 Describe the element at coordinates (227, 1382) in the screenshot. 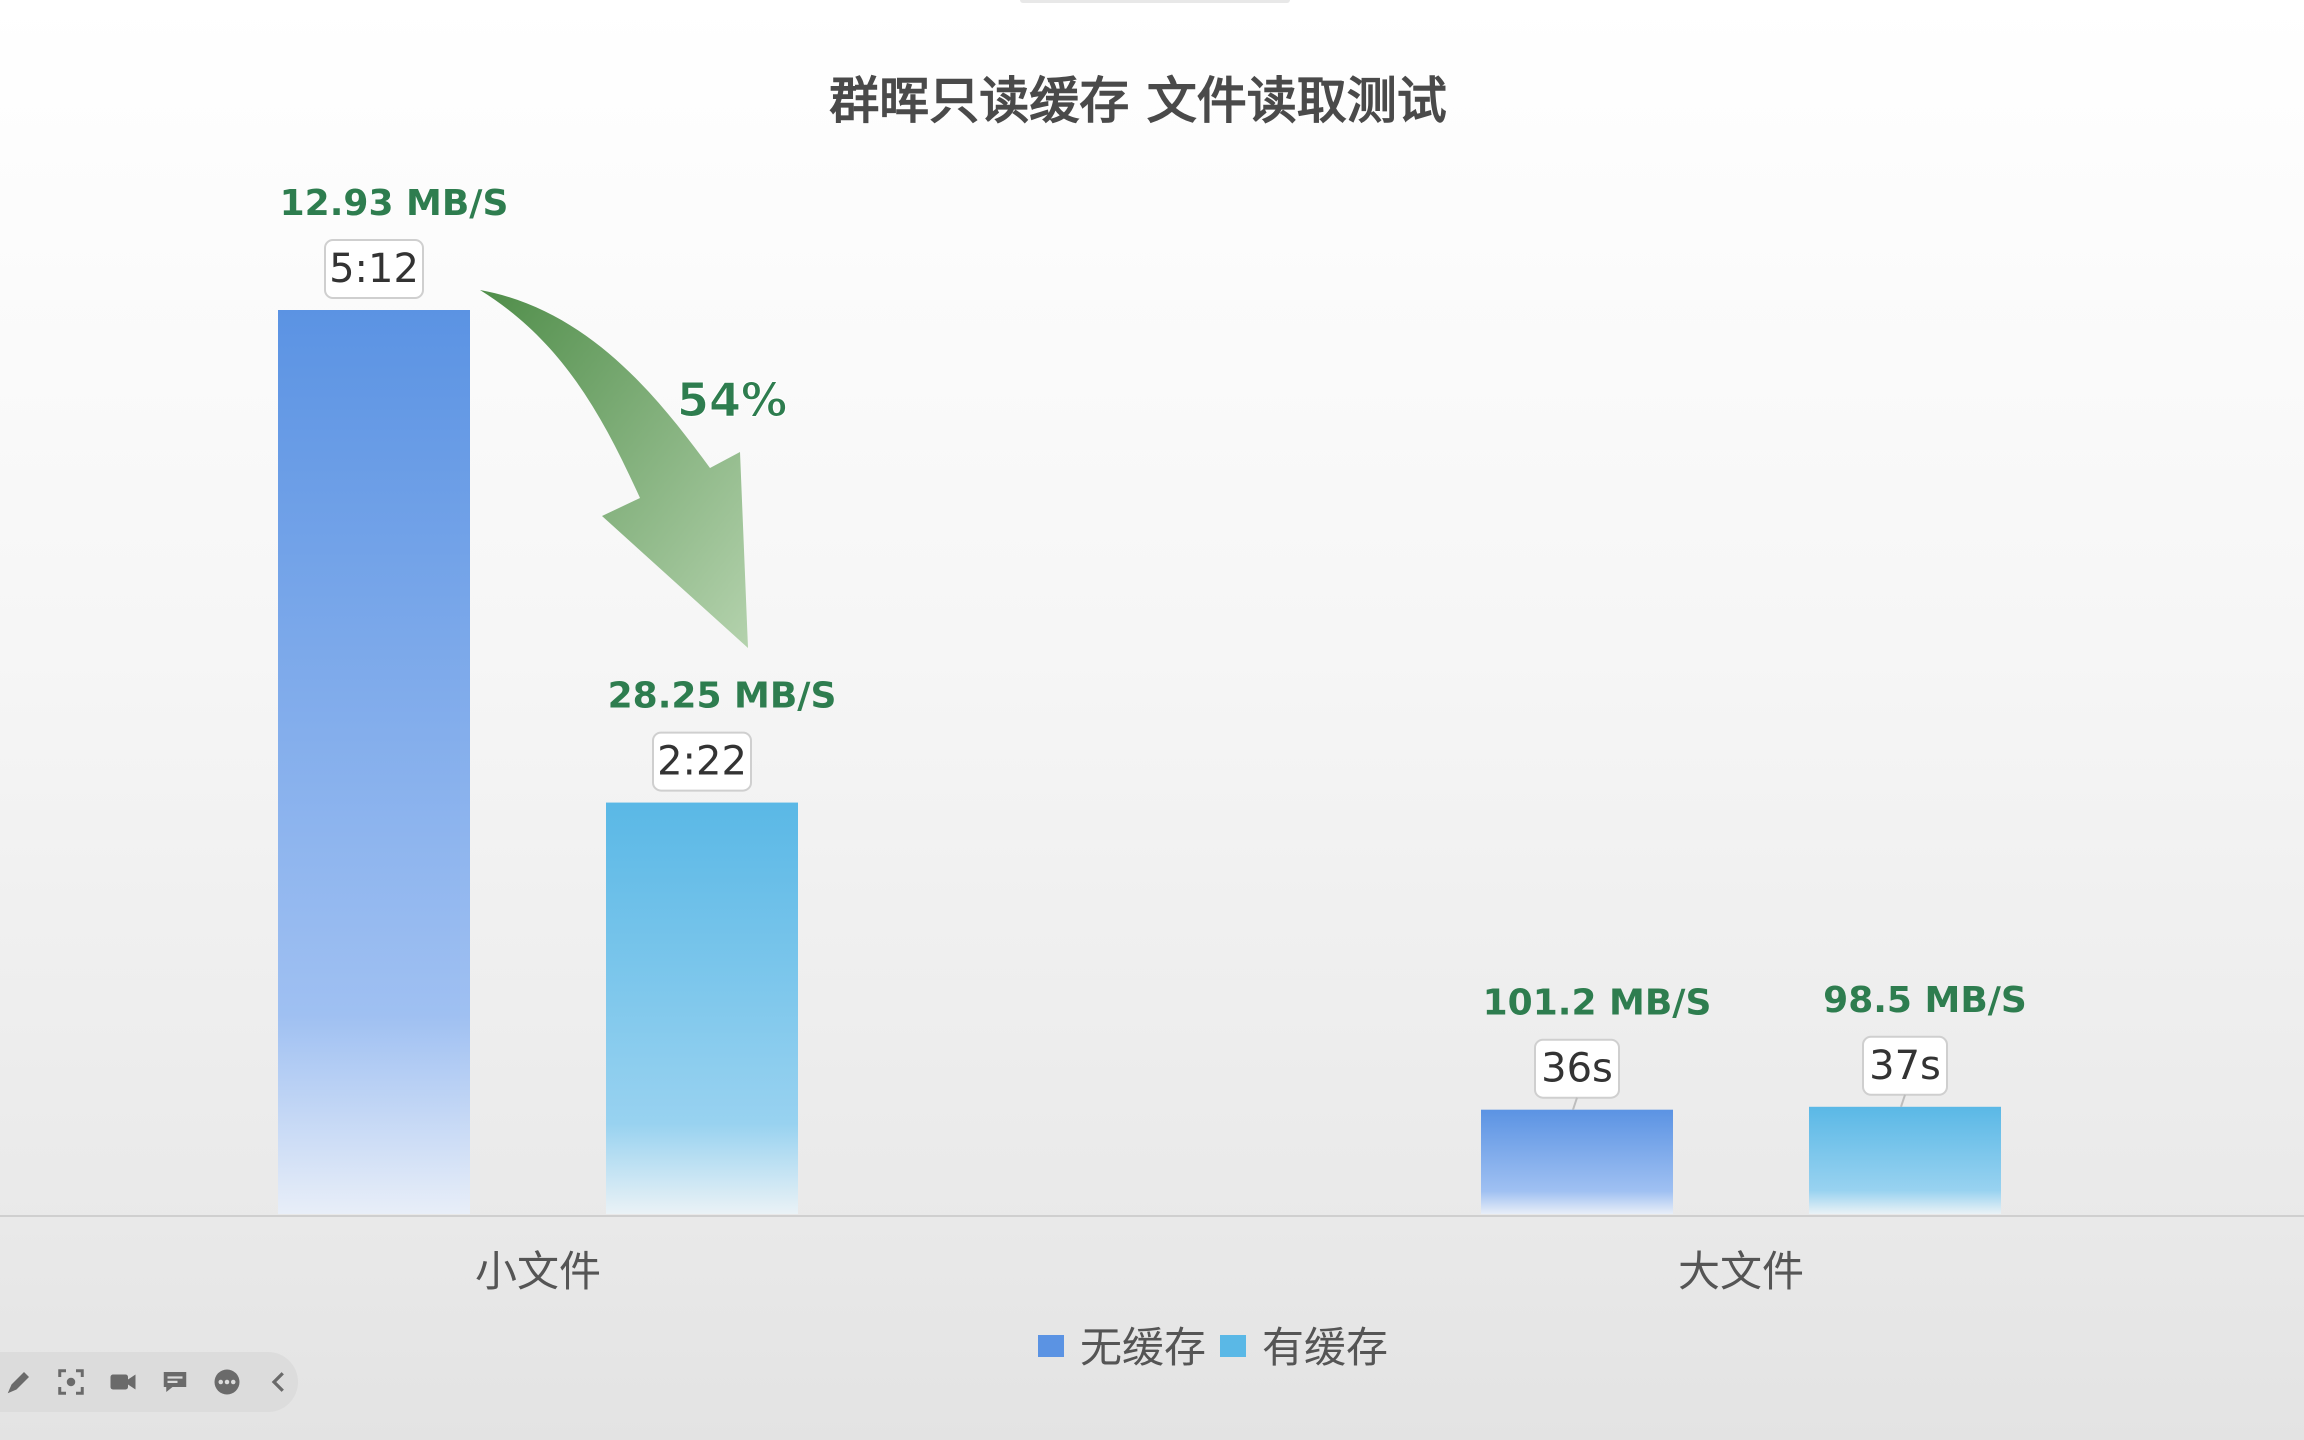

I see `more-icon` at that location.